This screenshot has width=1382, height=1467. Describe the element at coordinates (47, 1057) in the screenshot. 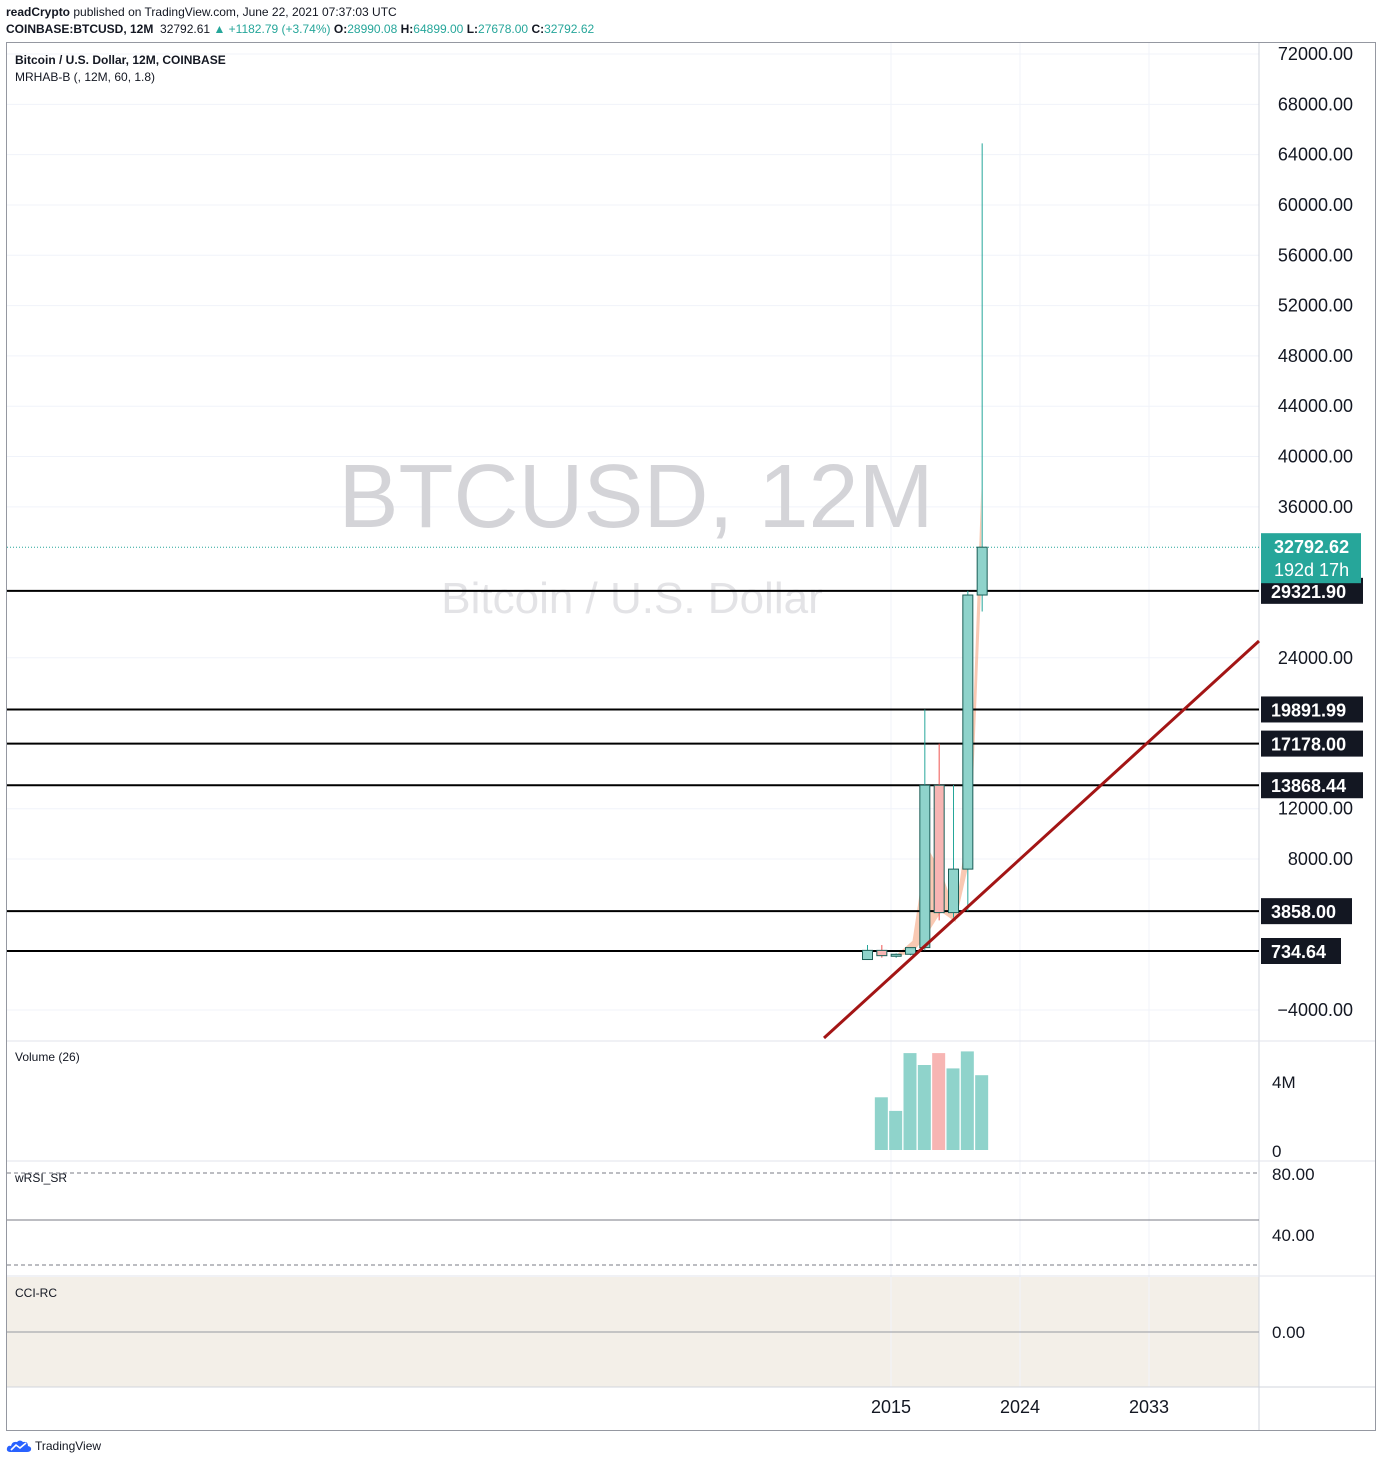

I see `volume-pane-title: Volume (26)` at that location.